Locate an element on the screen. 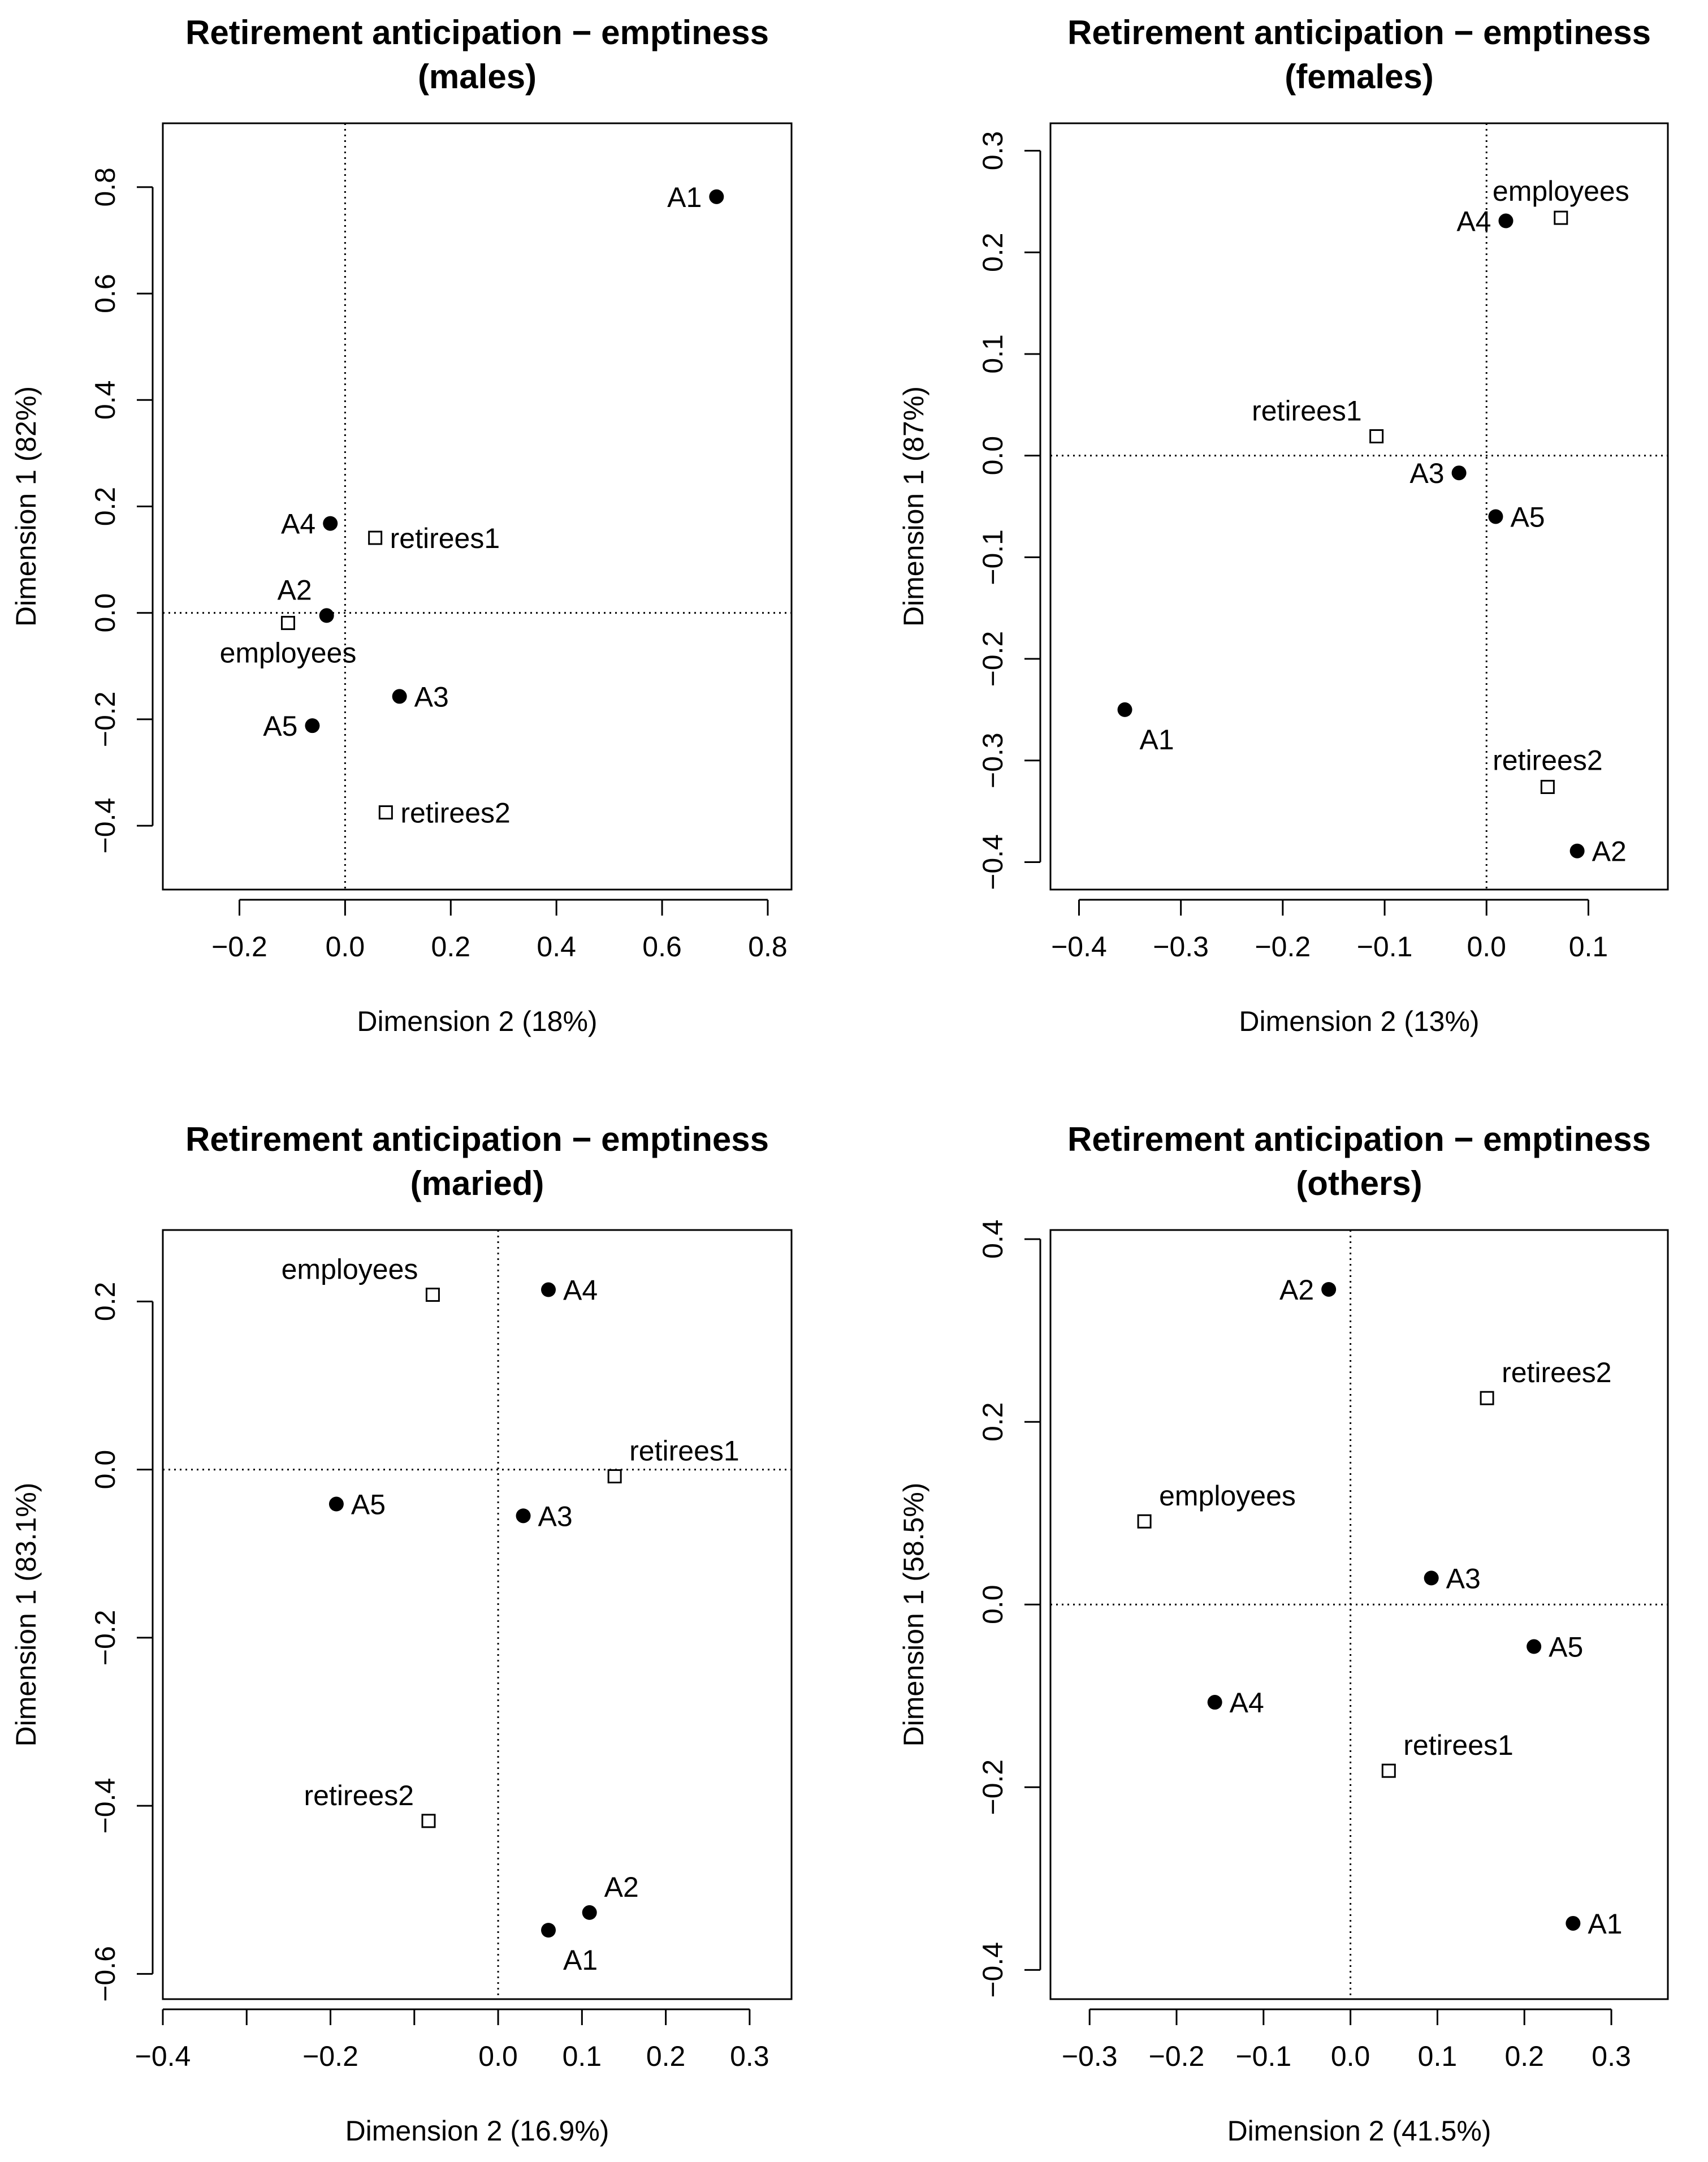 This screenshot has width=1708, height=2162. chart-subtitle: (males) is located at coordinates (477, 77).